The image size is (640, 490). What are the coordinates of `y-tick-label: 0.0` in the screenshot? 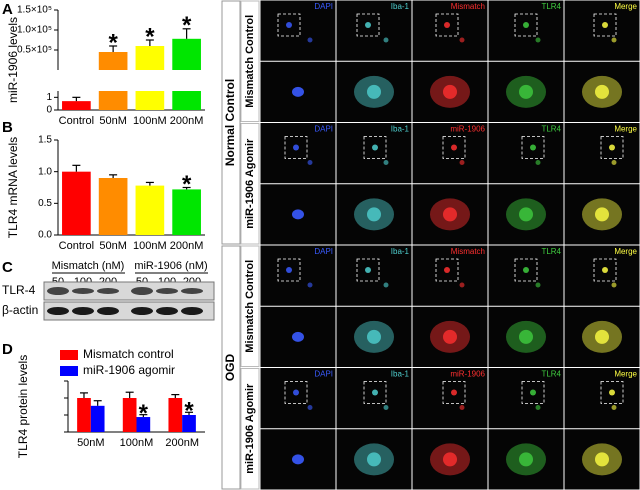 It's located at (45, 235).